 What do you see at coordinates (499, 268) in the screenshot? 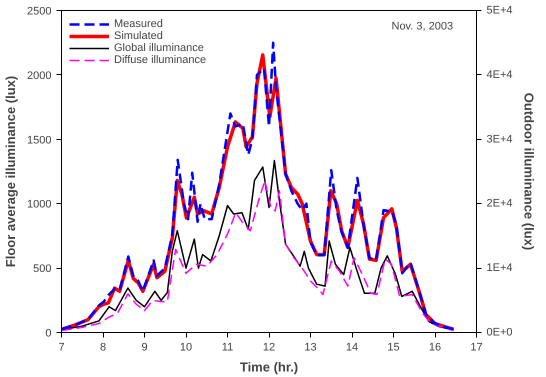
I see `y2-tick-label: 1E+4` at bounding box center [499, 268].